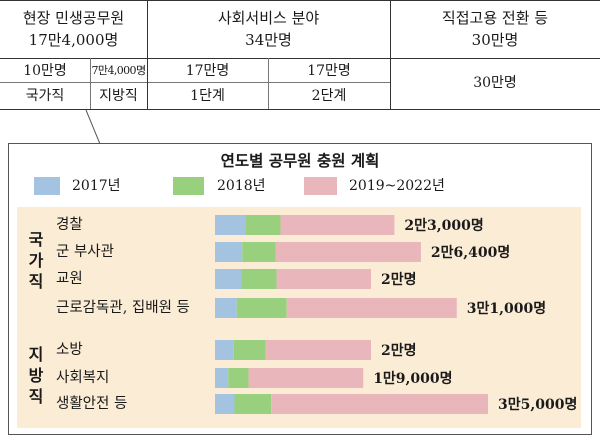 The width and height of the screenshot is (600, 442). Describe the element at coordinates (300, 0) in the screenshot. I see `table-top-rule` at that location.